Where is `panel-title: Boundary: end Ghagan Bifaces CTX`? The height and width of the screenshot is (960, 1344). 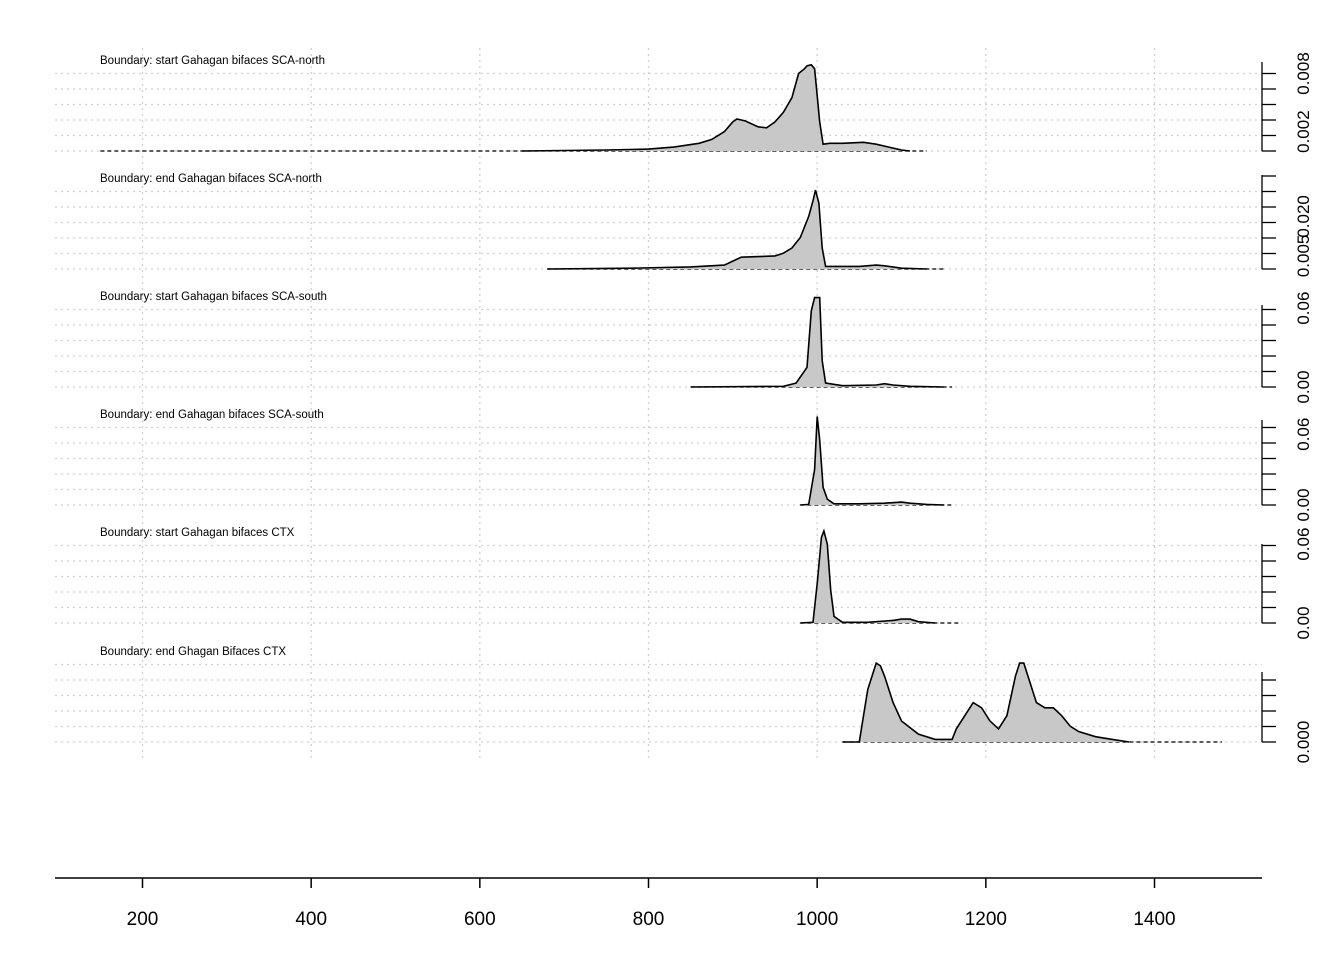 panel-title: Boundary: end Ghagan Bifaces CTX is located at coordinates (193, 652).